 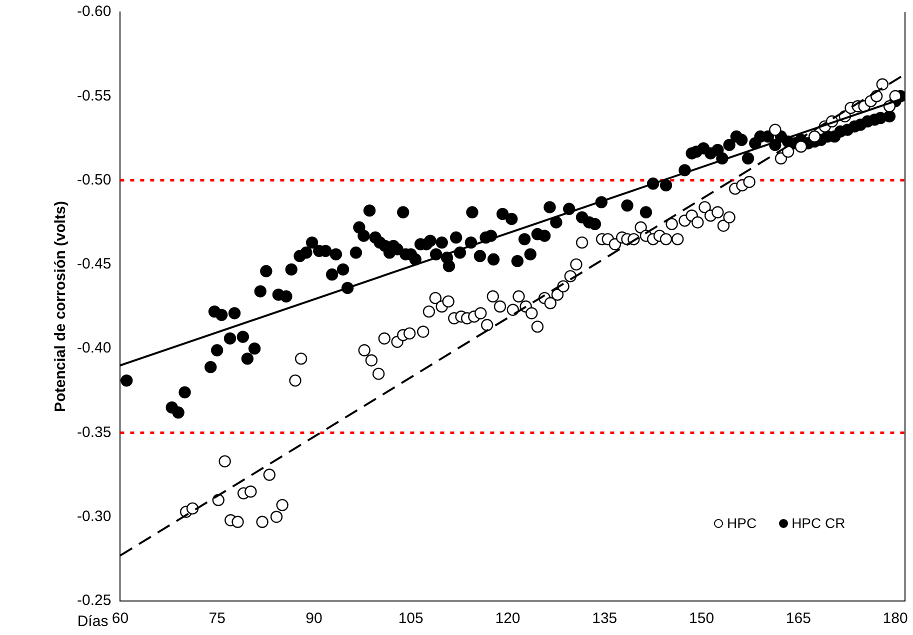 What do you see at coordinates (895, 619) in the screenshot?
I see `x-tick-label: 180` at bounding box center [895, 619].